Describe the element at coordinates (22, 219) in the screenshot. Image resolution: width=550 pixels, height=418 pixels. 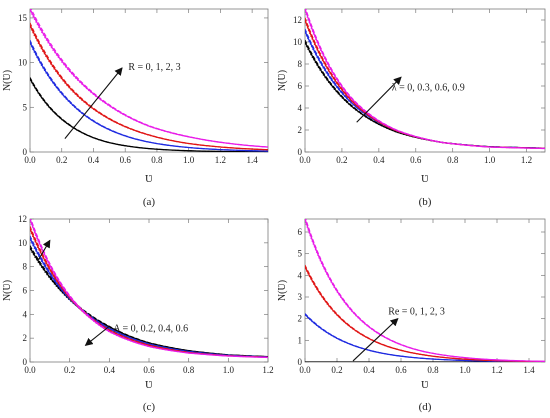
I see `y-tick-label: 12` at that location.